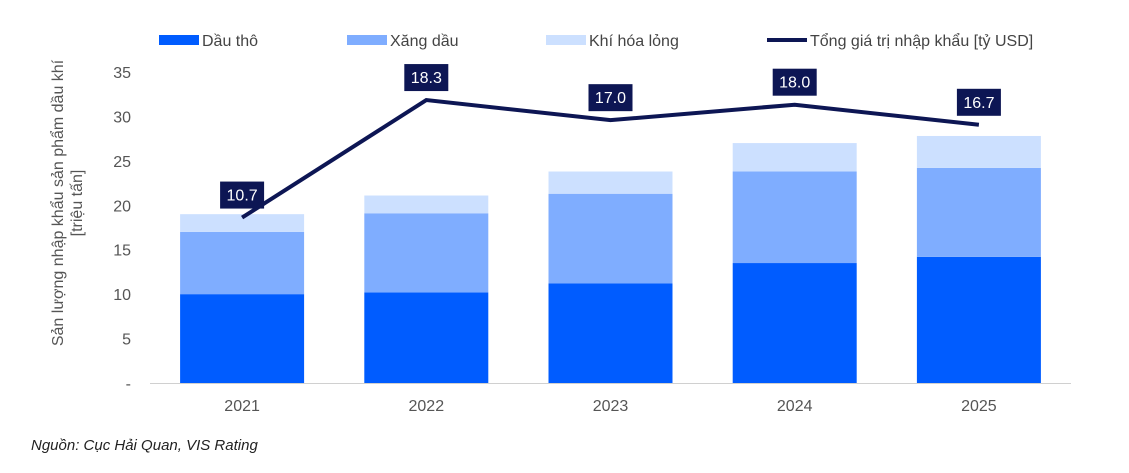  I want to click on legend-label: Tổng giá trị nhập khẩu [tỷ USD], so click(921, 41).